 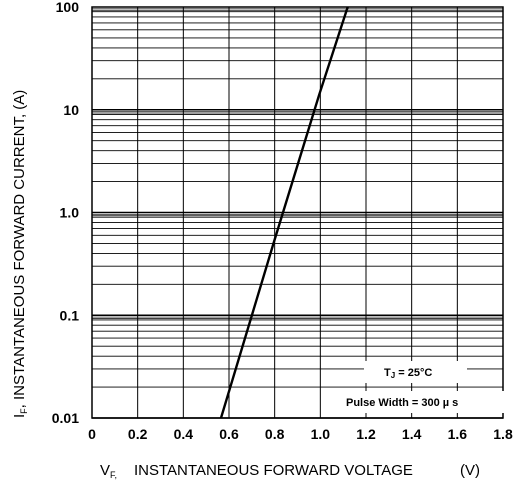 I want to click on x-axis-symbol: V, so click(x=105, y=470).